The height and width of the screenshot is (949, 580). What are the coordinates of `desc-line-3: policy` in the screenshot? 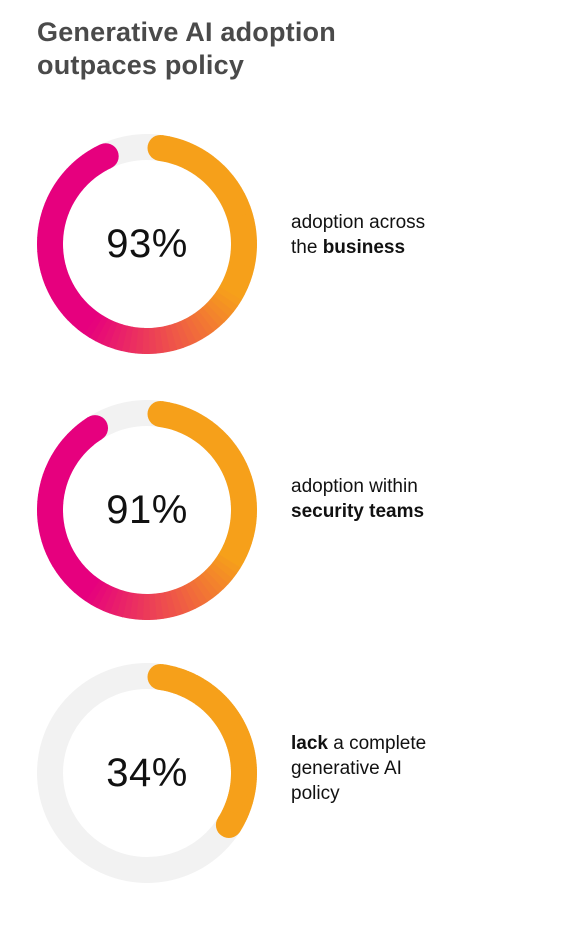 It's located at (315, 793).